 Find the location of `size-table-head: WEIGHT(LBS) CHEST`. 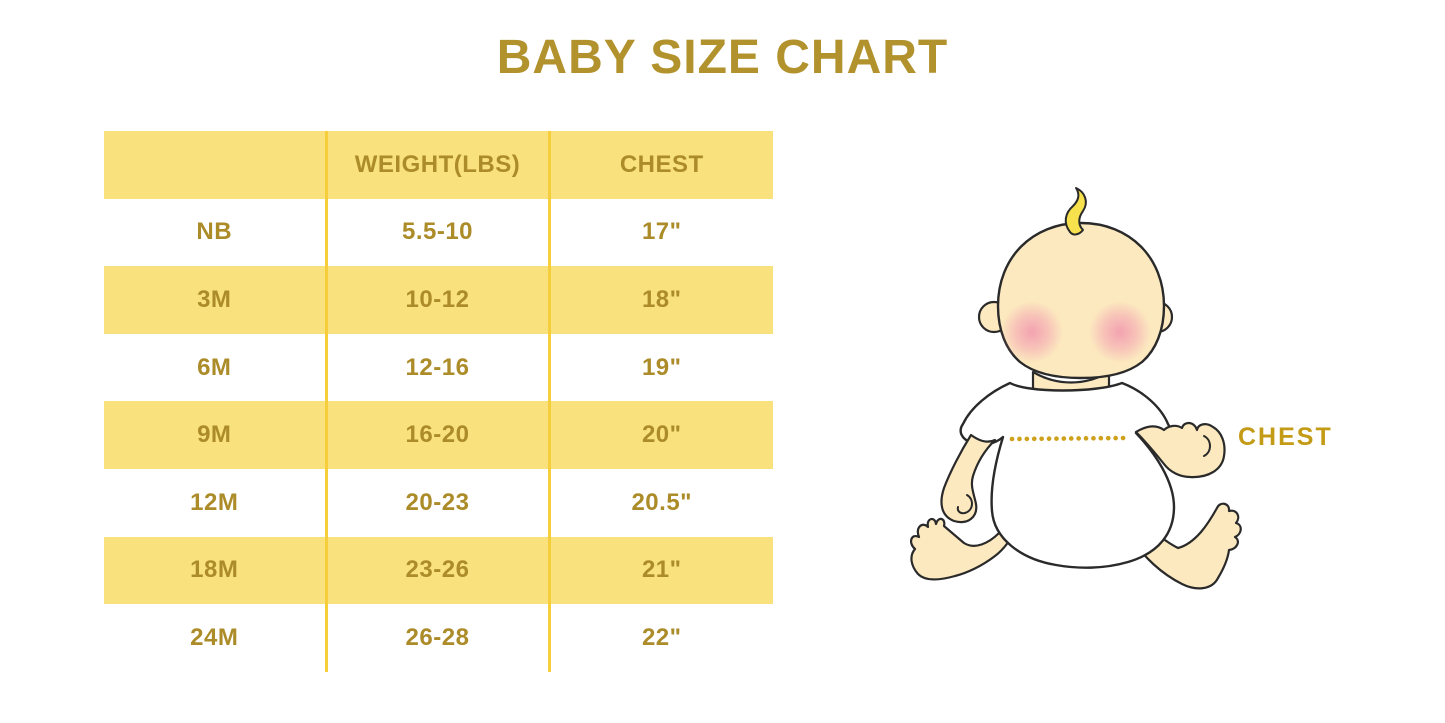

size-table-head: WEIGHT(LBS) CHEST is located at coordinates (438, 165).